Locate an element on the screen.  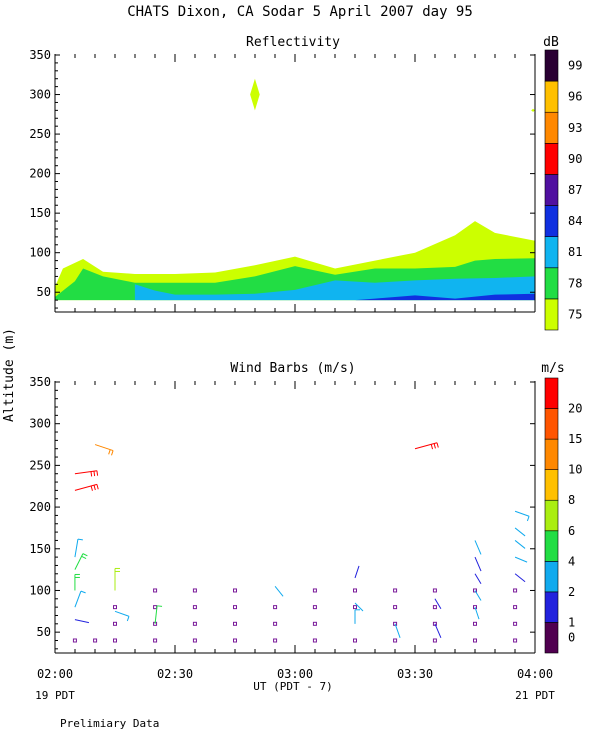
wind-y-tick-label-300: 300 is located at coordinates (40, 424).